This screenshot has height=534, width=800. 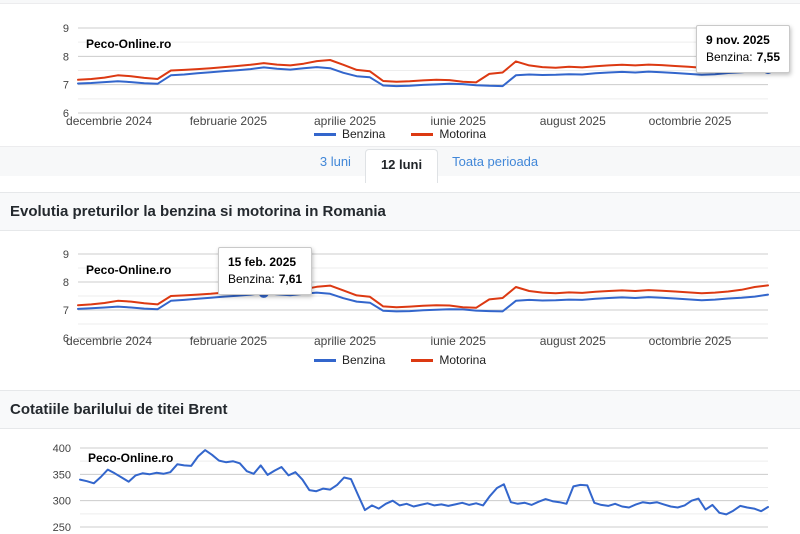 I want to click on svg-text: 250, so click(x=62, y=528).